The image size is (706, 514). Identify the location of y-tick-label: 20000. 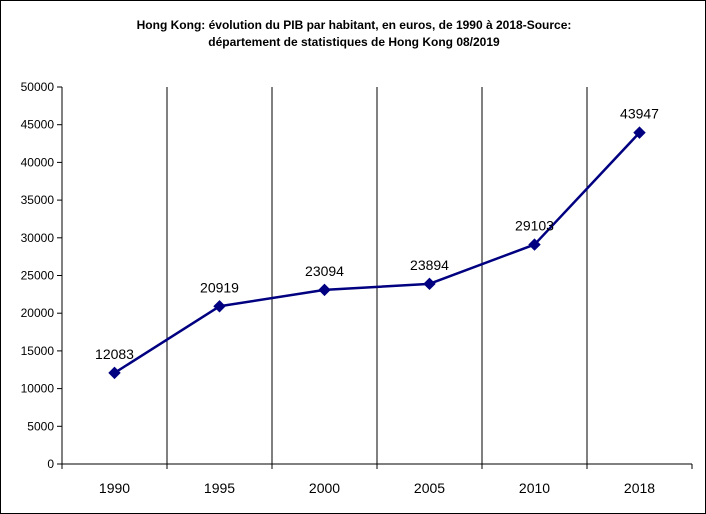
(38, 313).